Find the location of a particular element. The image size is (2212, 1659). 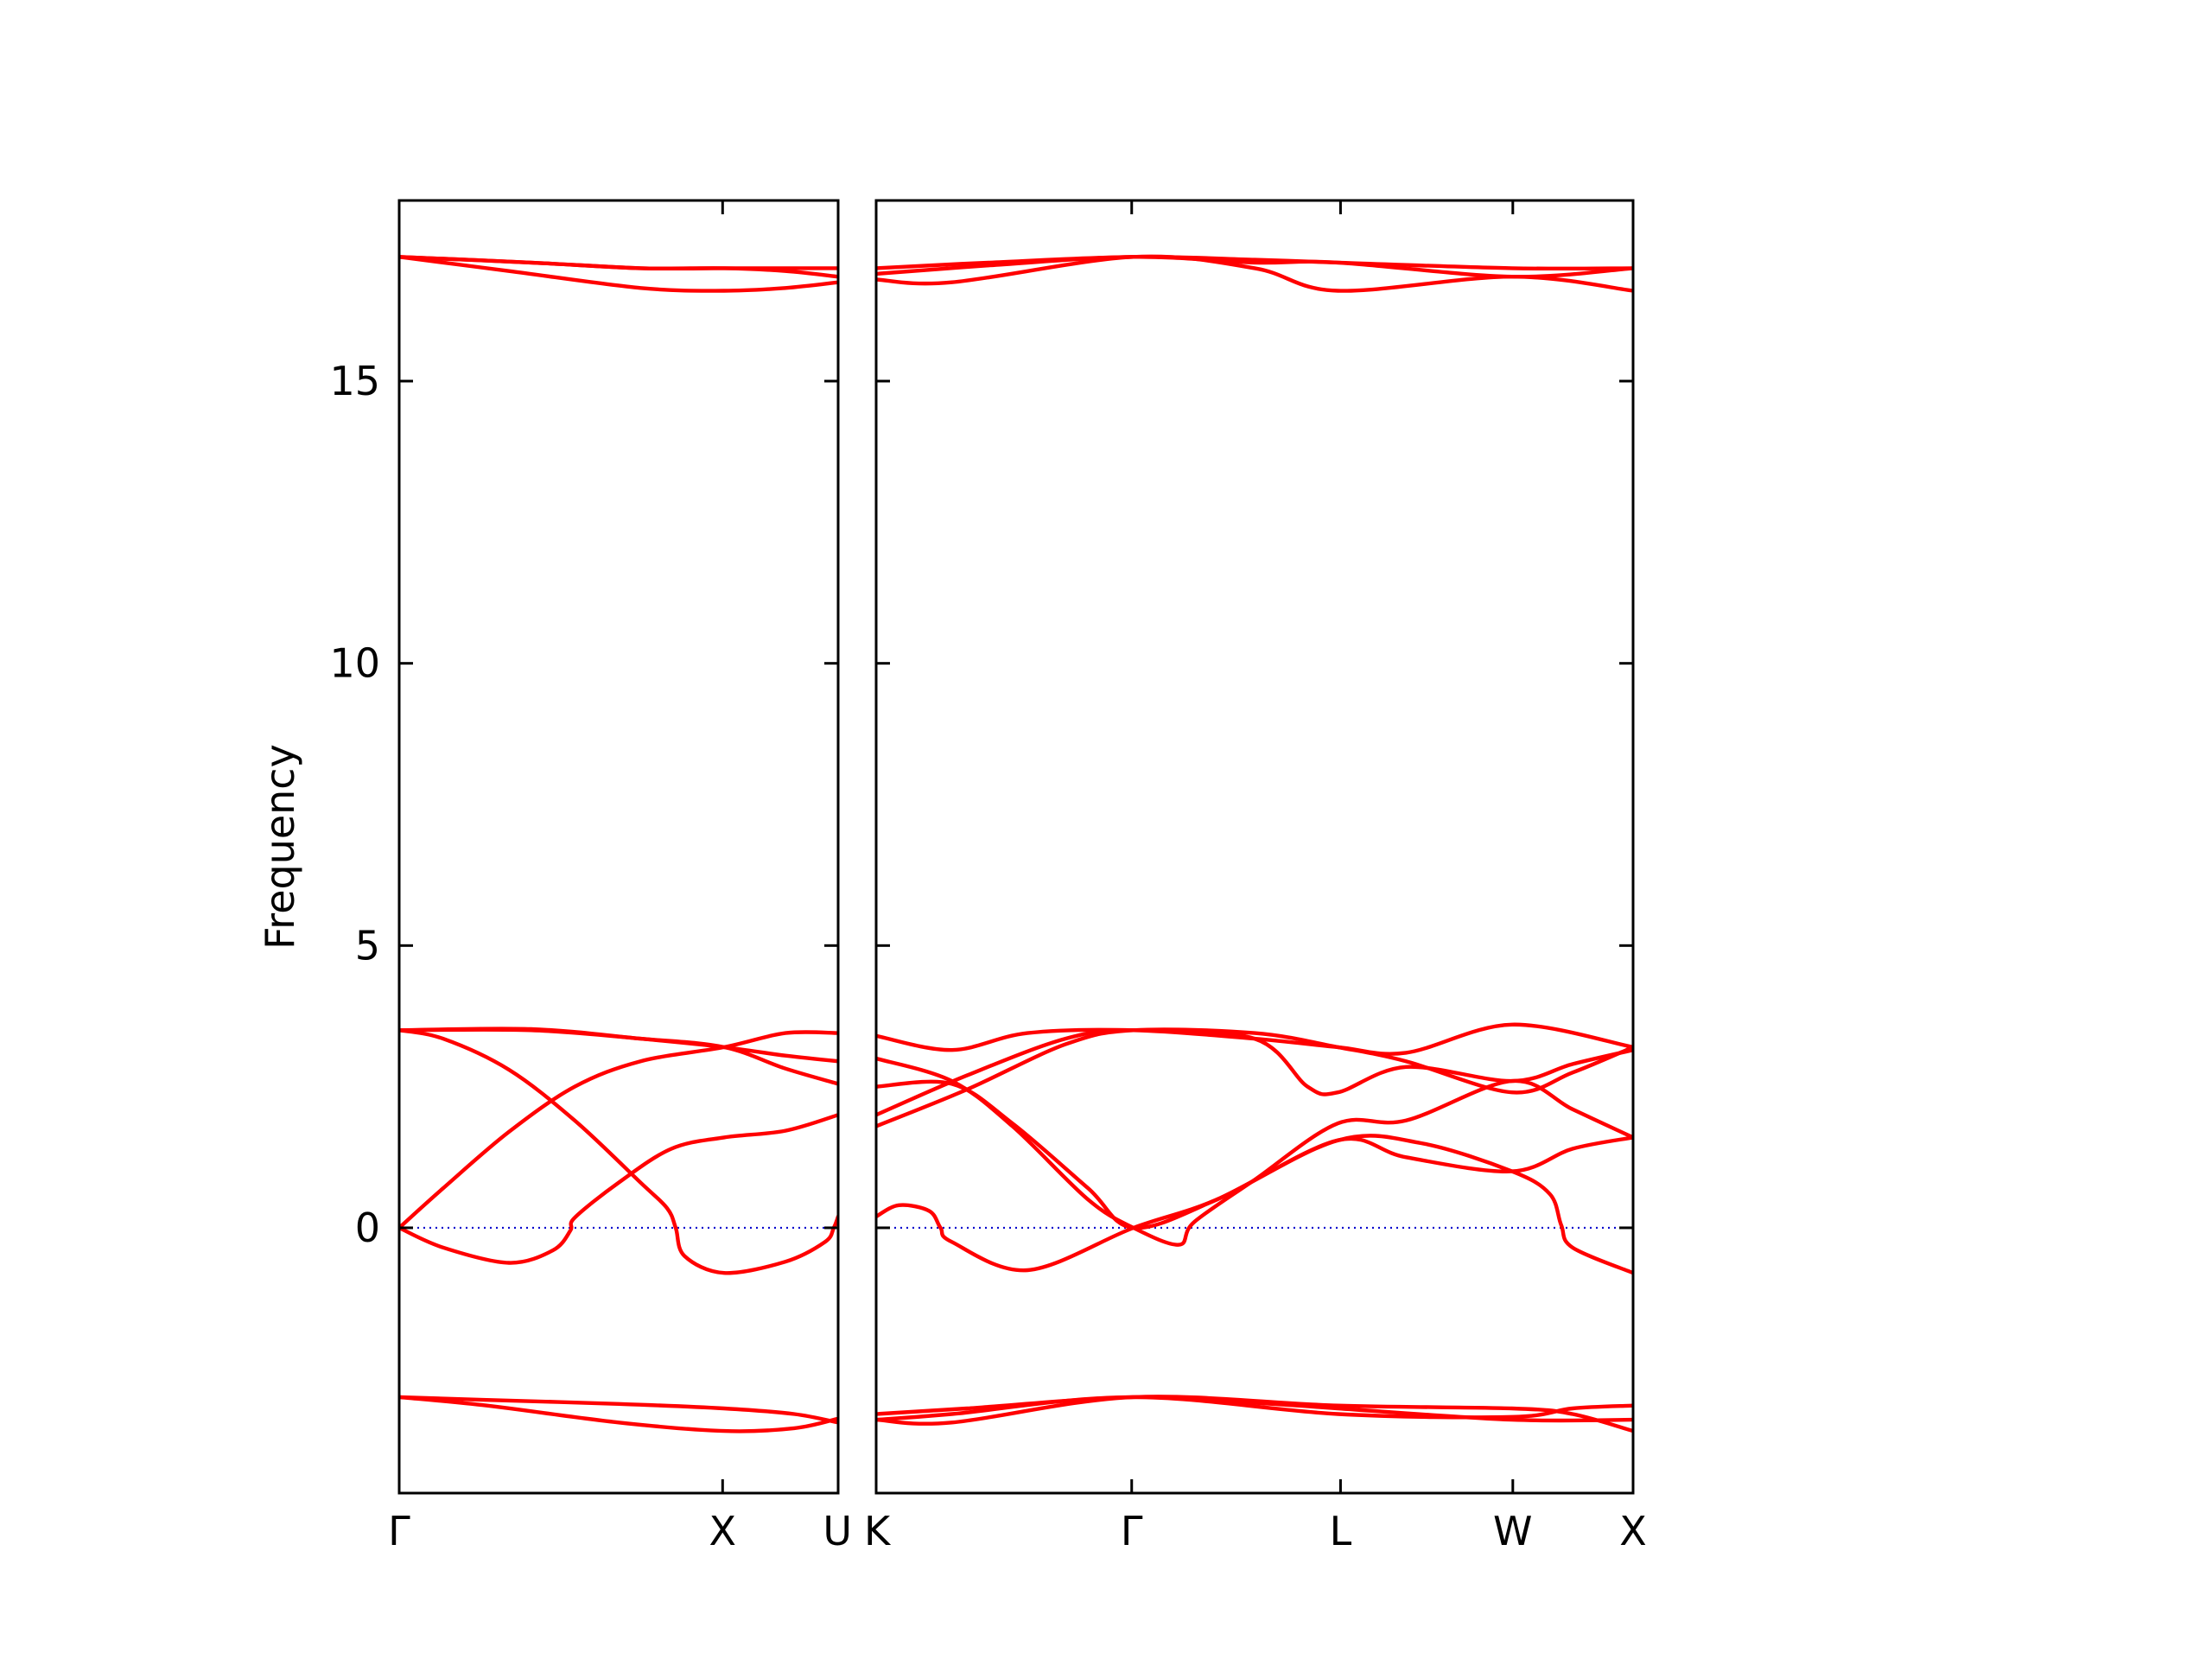

y-tick-label: 10 is located at coordinates (354, 663).